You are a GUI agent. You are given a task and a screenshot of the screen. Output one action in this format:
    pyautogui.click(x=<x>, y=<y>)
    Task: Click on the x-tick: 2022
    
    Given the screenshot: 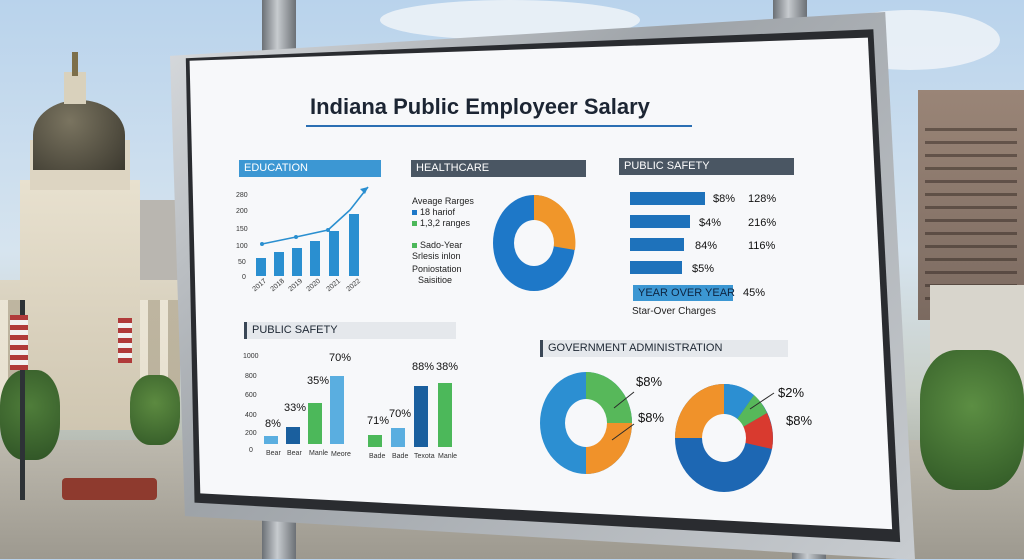 What is the action you would take?
    pyautogui.click(x=354, y=285)
    